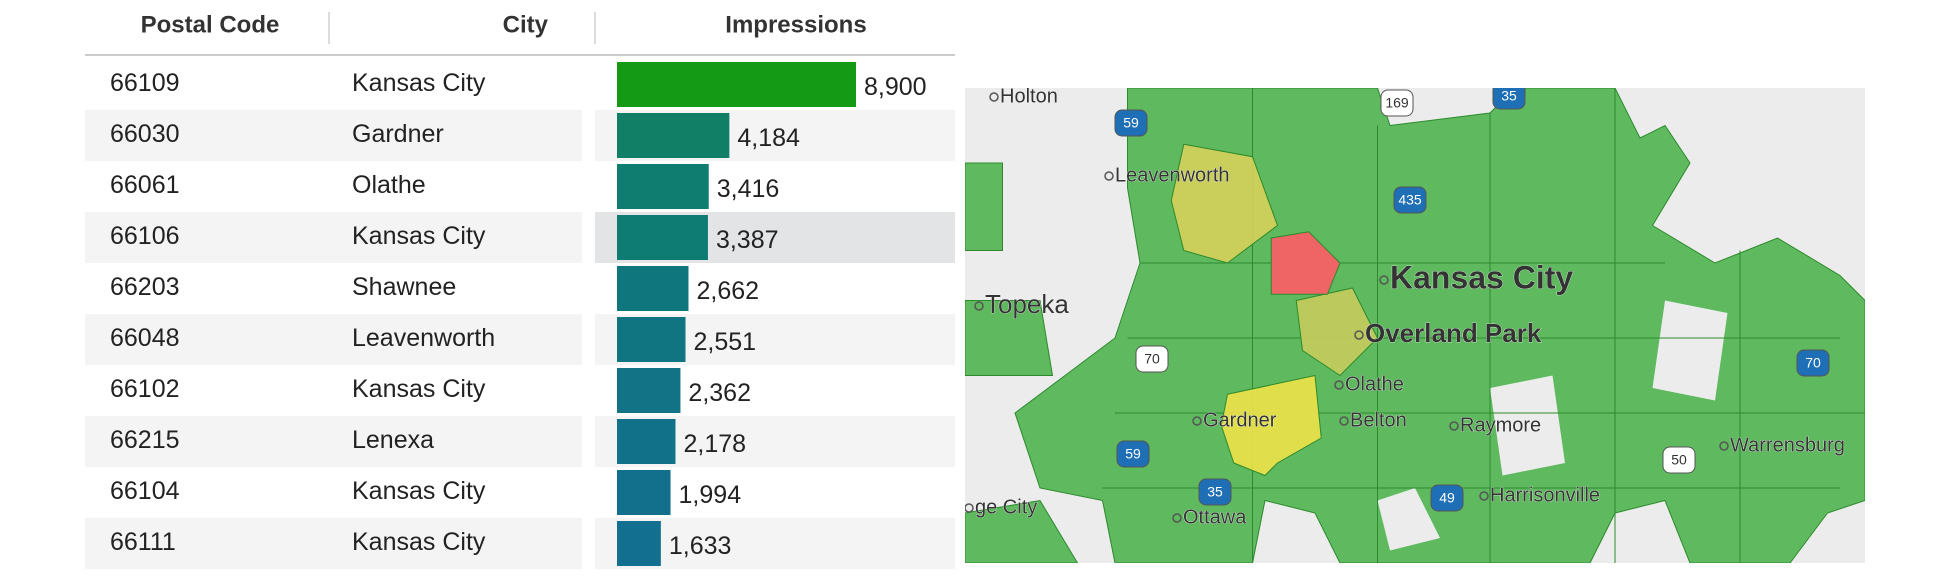 The width and height of the screenshot is (1950, 588). Describe the element at coordinates (520, 543) in the screenshot. I see `table-row: 66111 Kansas City 1,633` at that location.